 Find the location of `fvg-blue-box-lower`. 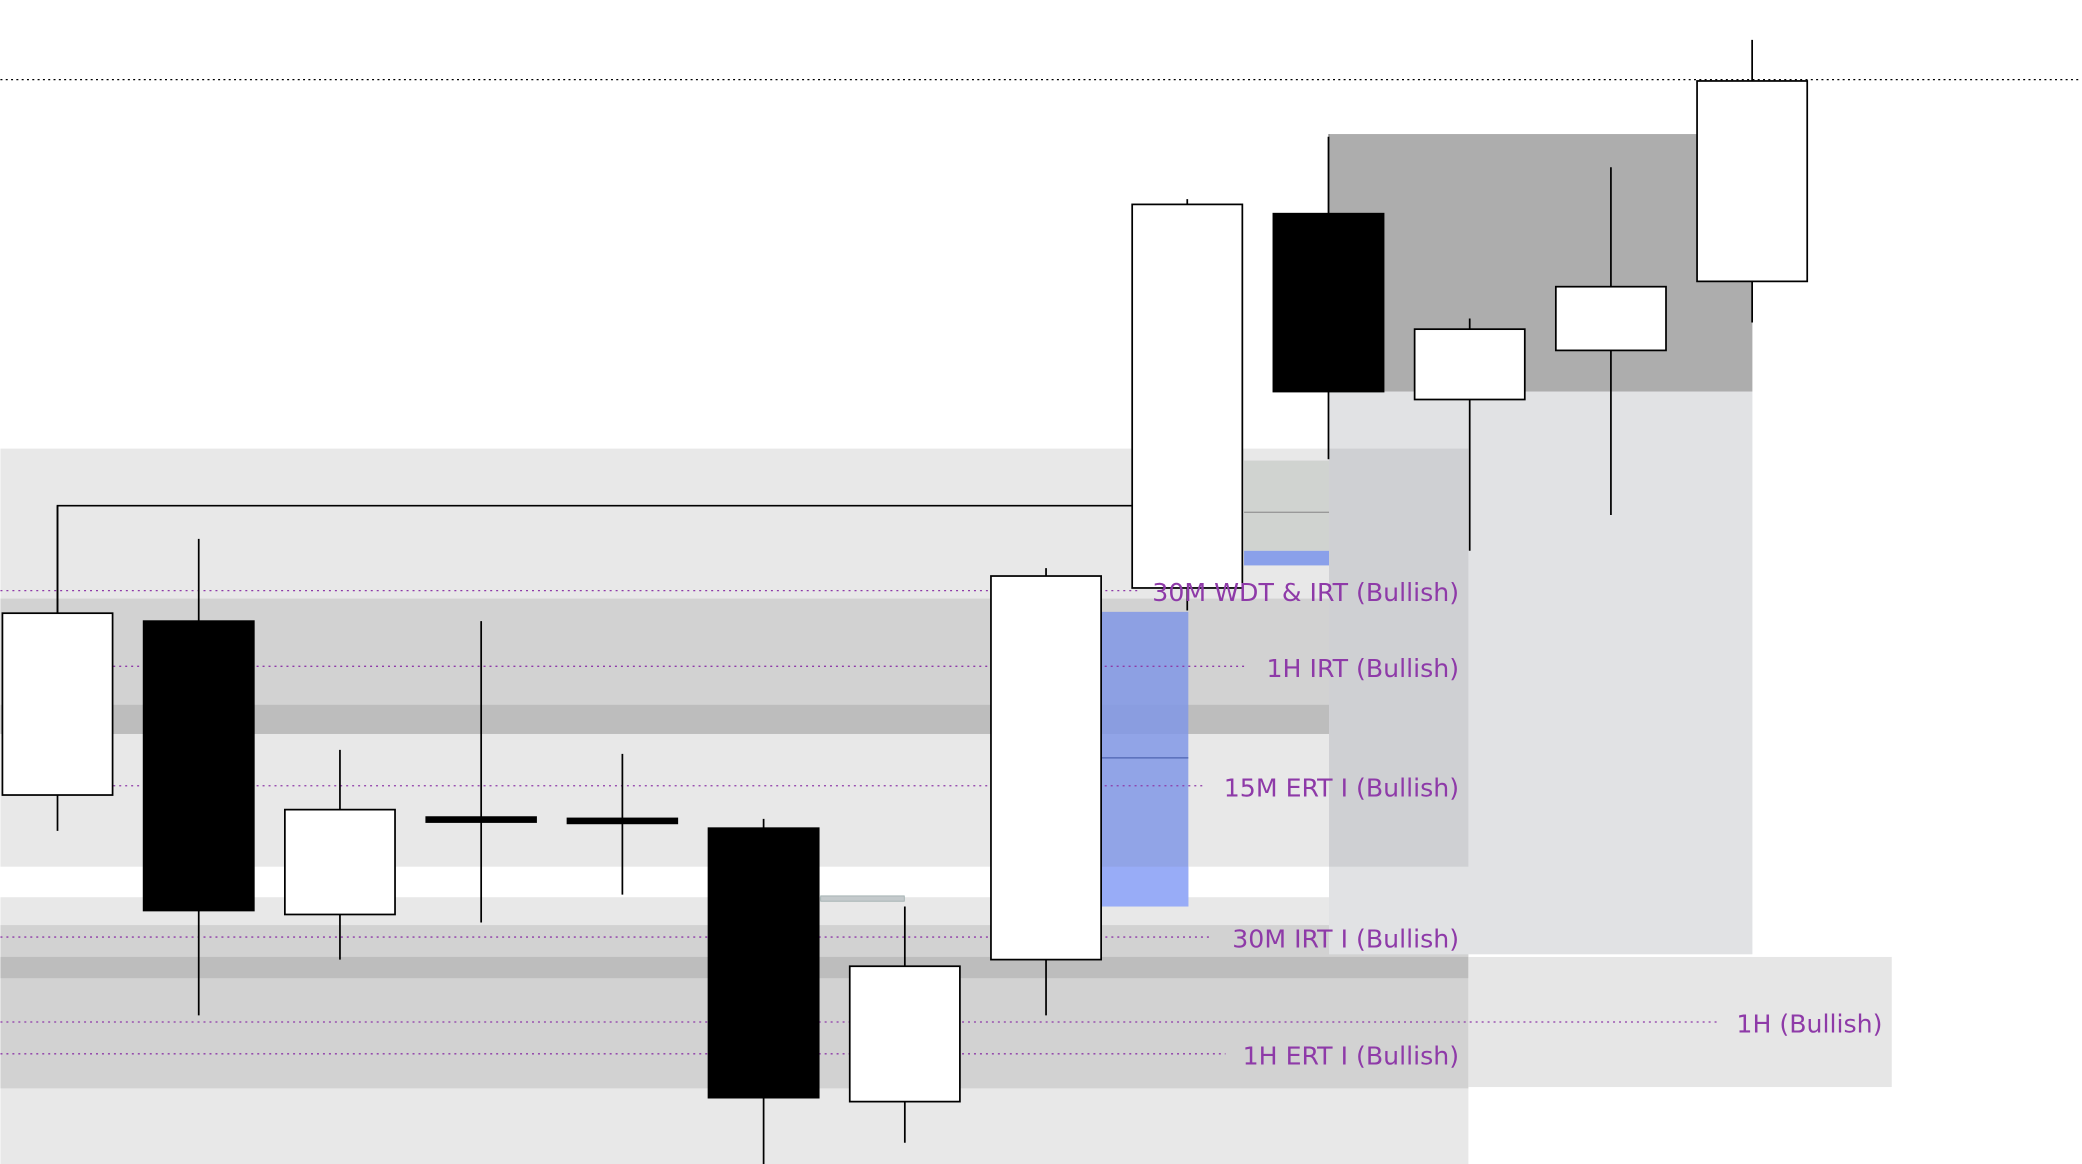

fvg-blue-box-lower is located at coordinates (1144, 886).